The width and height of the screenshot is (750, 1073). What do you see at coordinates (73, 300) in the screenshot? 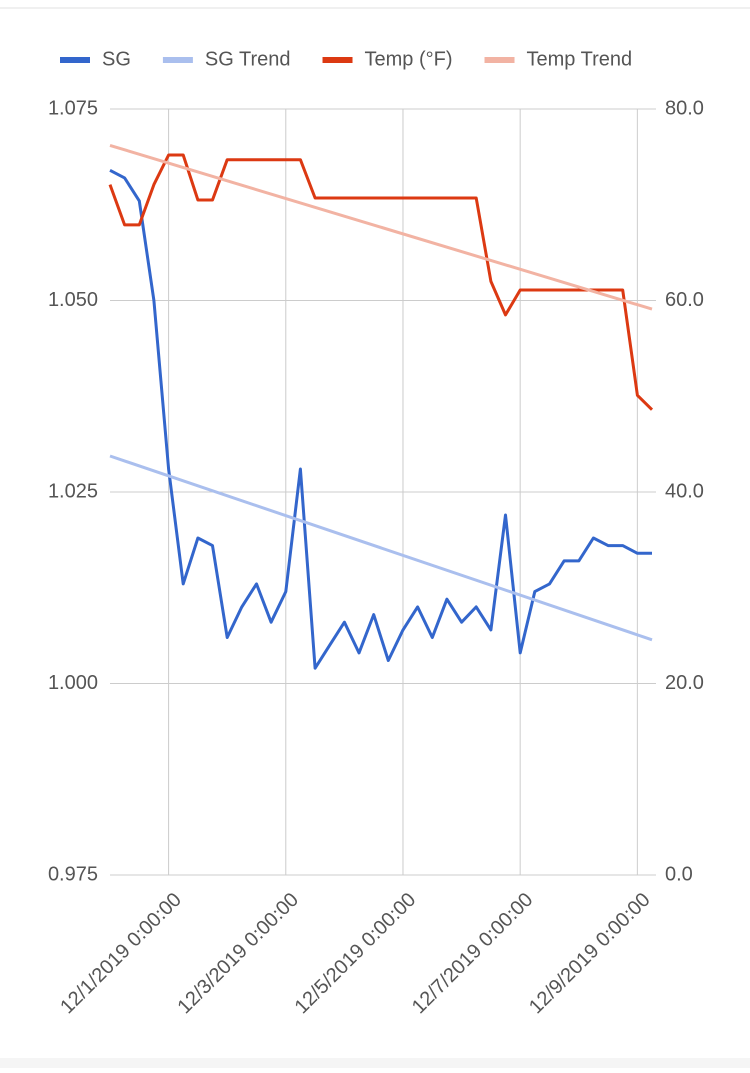
I see `y-tick-label: 1.050` at bounding box center [73, 300].